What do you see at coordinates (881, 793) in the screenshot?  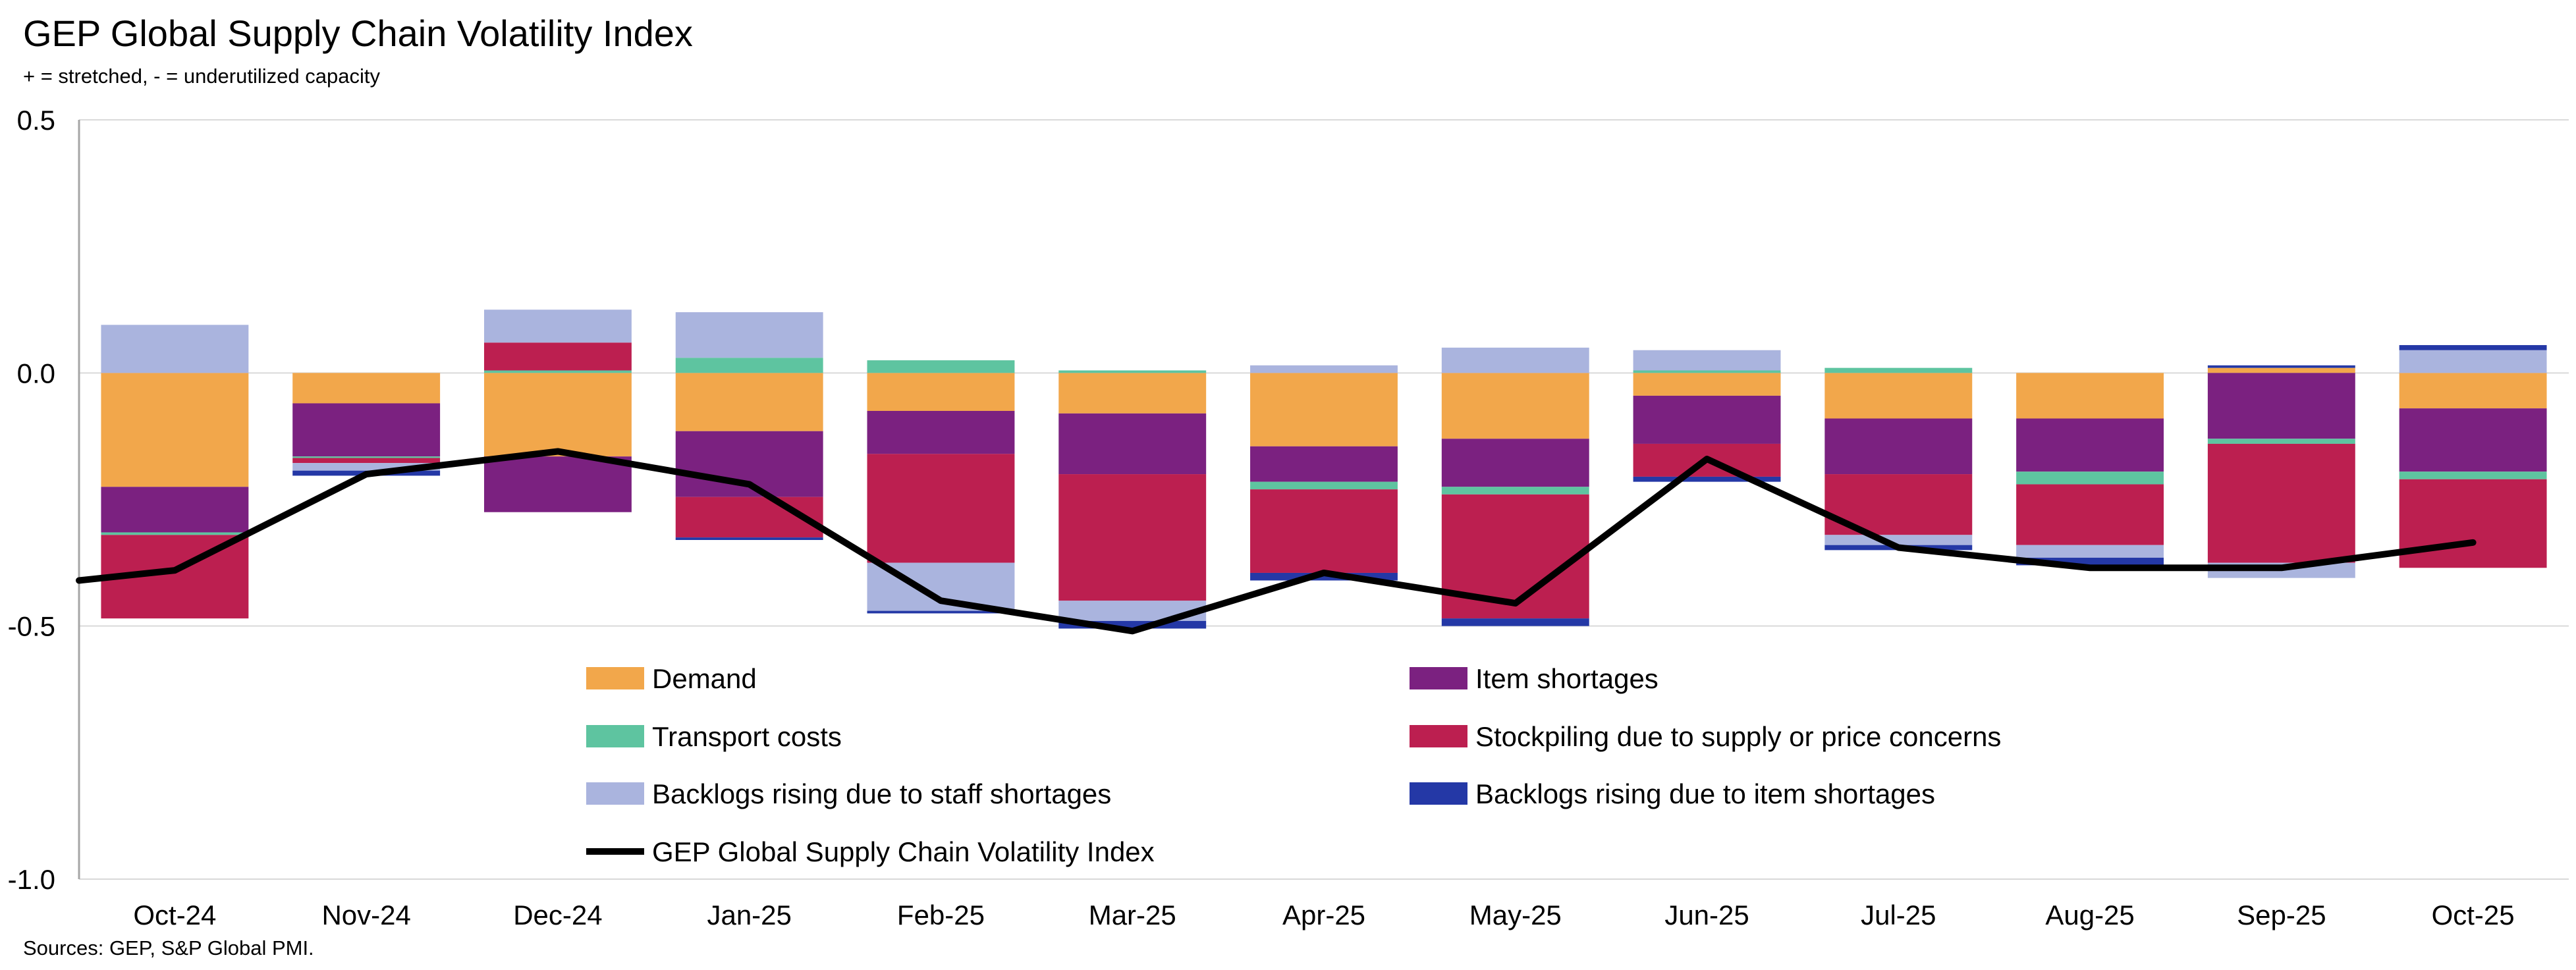 I see `legend-label: Backlogs rising due to staff shortages` at bounding box center [881, 793].